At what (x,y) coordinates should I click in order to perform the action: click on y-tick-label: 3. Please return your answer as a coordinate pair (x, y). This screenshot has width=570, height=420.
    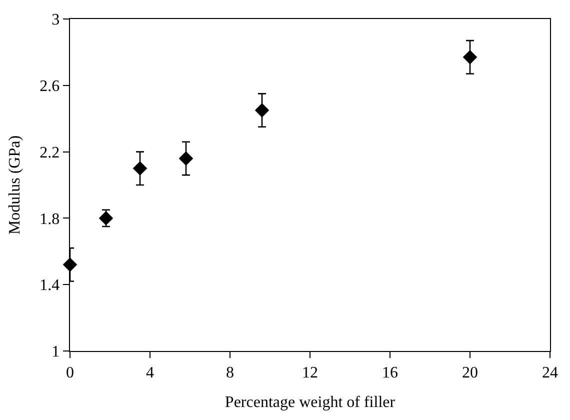
    Looking at the image, I should click on (56, 20).